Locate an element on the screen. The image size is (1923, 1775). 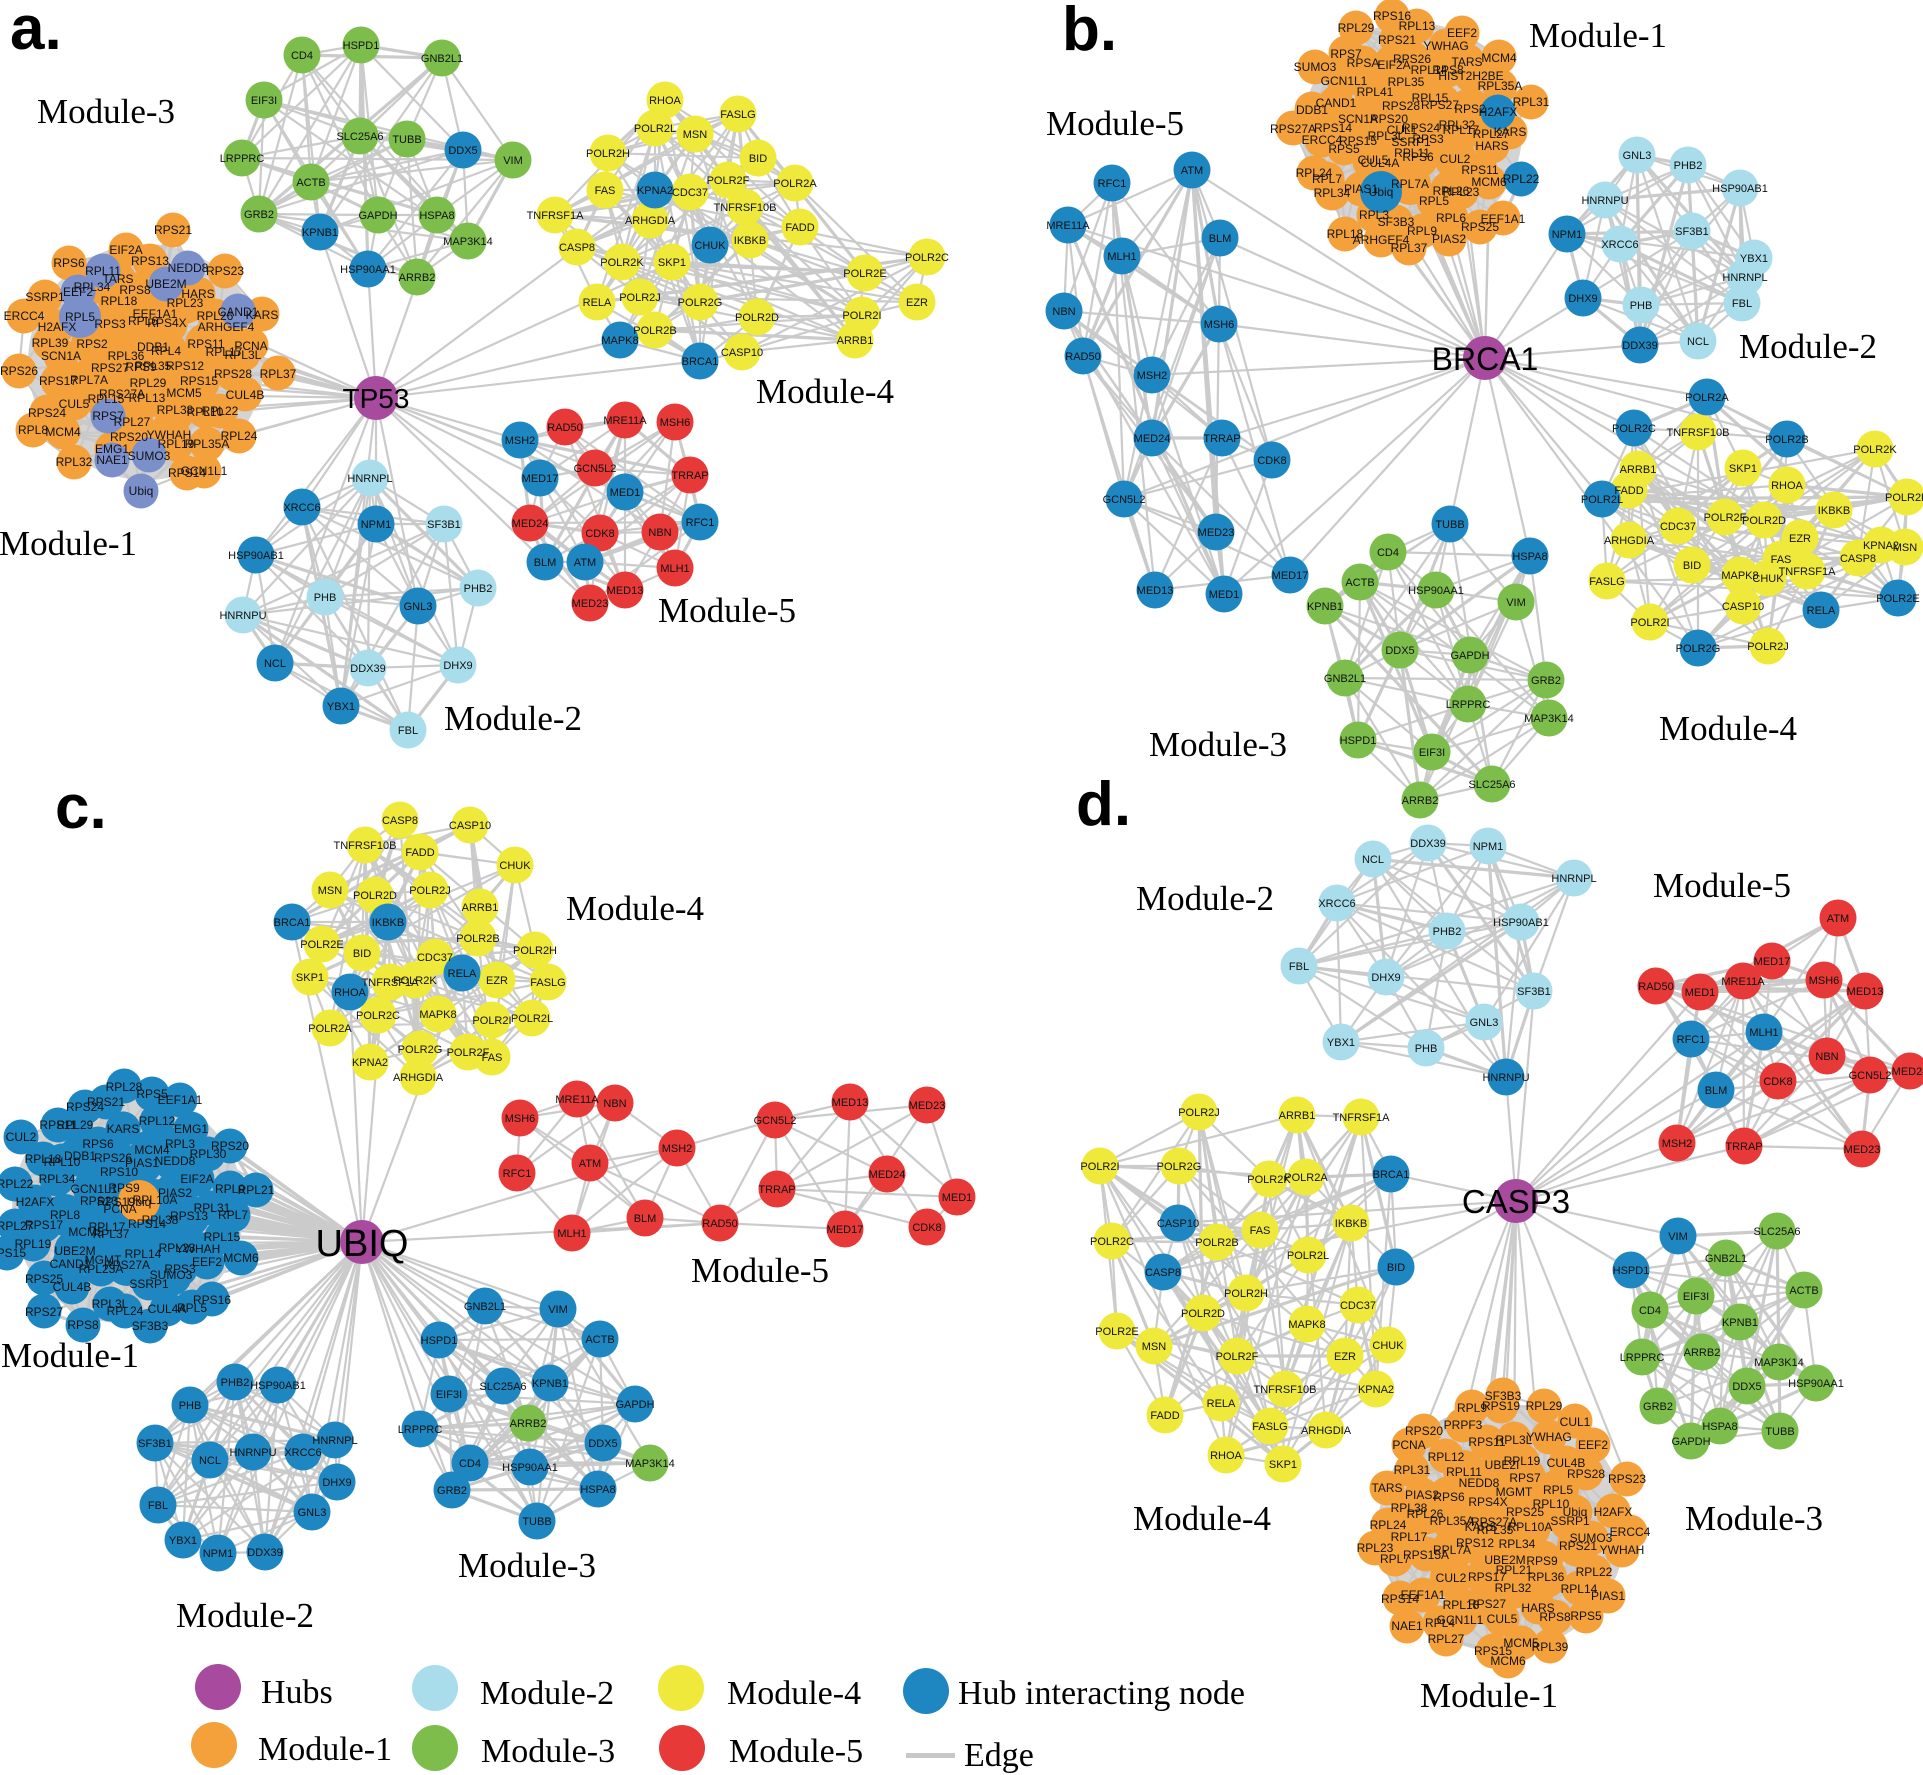
svg-text: DDB1 is located at coordinates (153, 347).